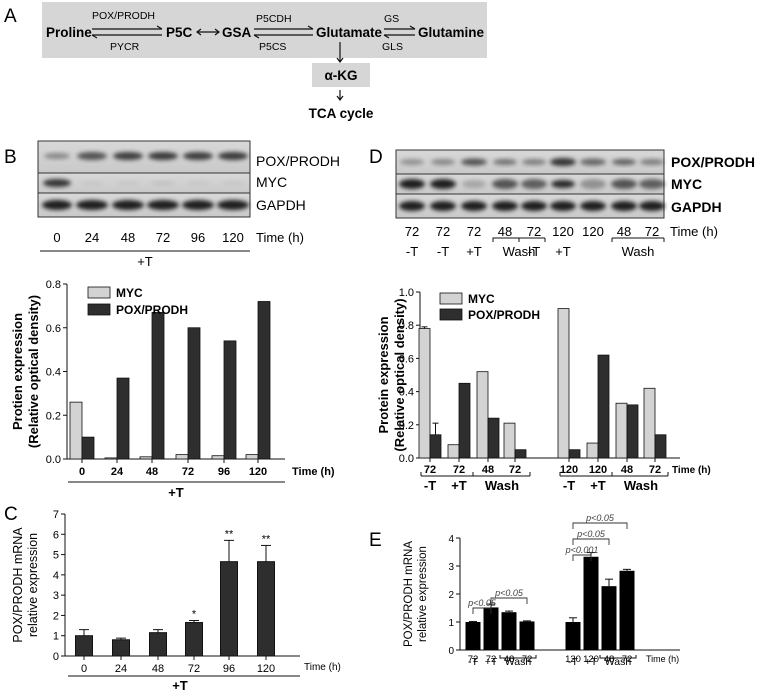 Image resolution: width=771 pixels, height=695 pixels. I want to click on chart-c-x-tick-label: 0, so click(84, 669).